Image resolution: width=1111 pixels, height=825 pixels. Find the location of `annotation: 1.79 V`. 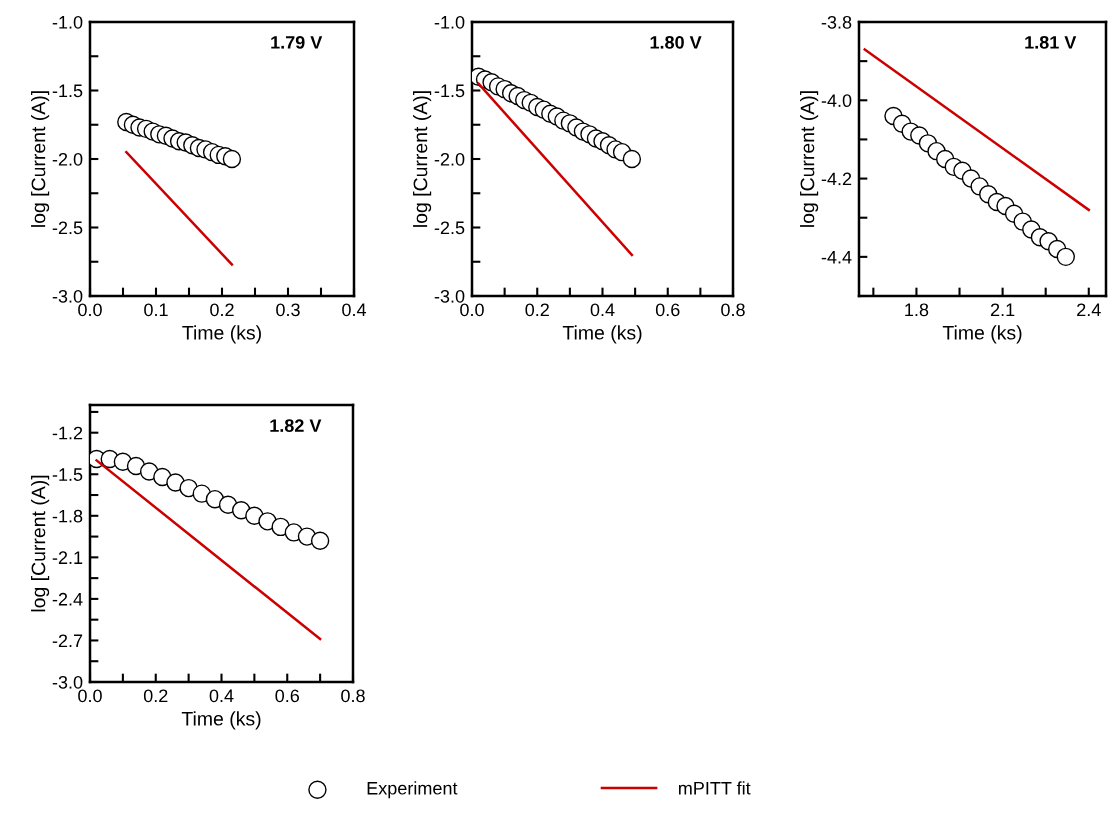

annotation: 1.79 V is located at coordinates (297, 42).